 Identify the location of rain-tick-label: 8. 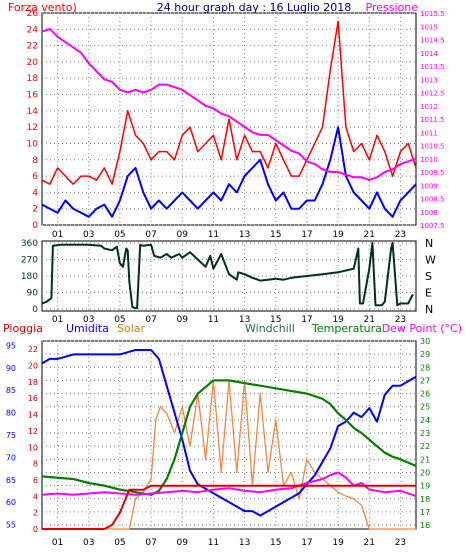
(35, 464).